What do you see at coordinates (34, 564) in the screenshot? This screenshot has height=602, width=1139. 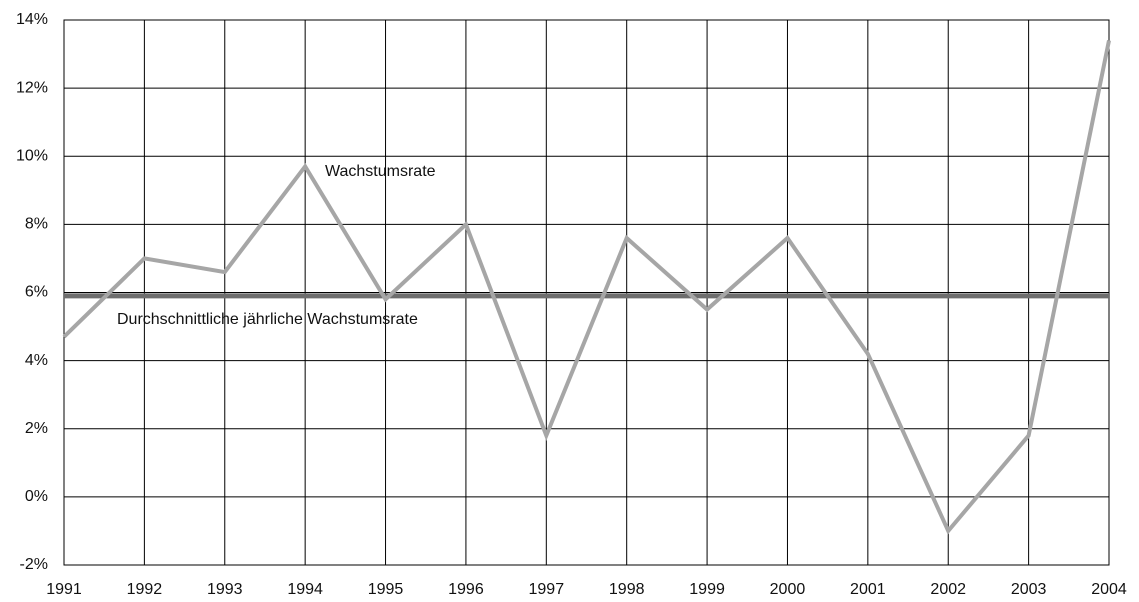 I see `y-tick-label: -2%` at bounding box center [34, 564].